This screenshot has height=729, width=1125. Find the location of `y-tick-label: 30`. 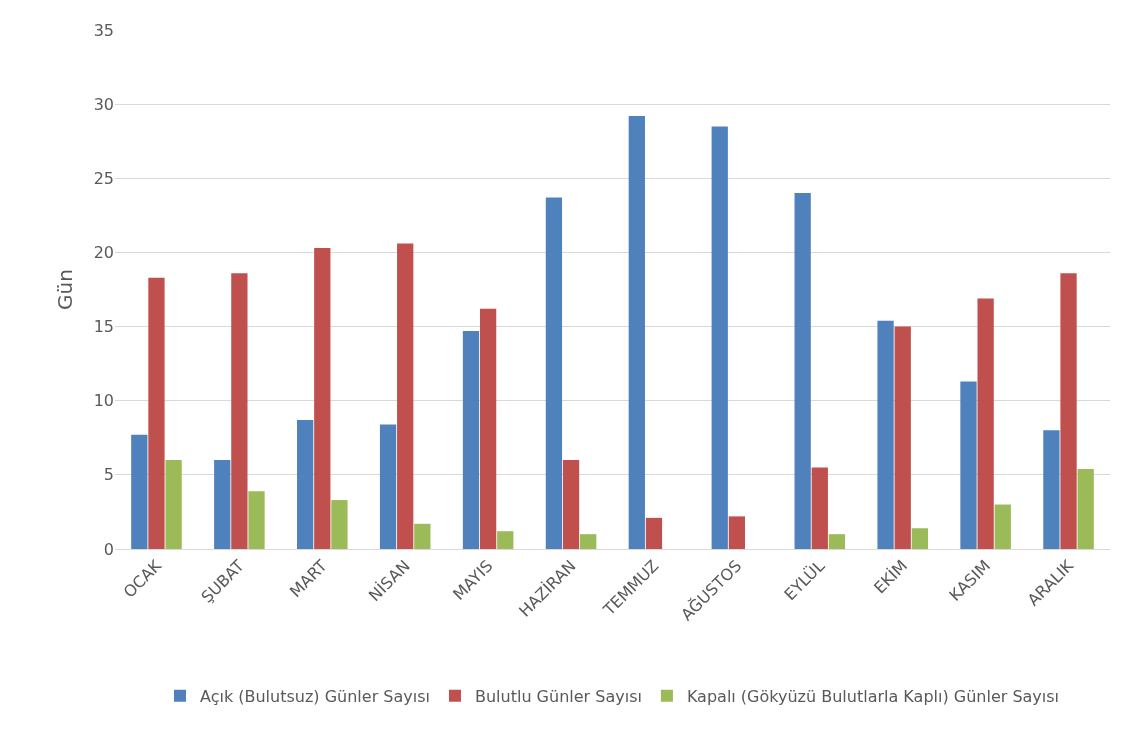

y-tick-label: 30 is located at coordinates (103, 104).